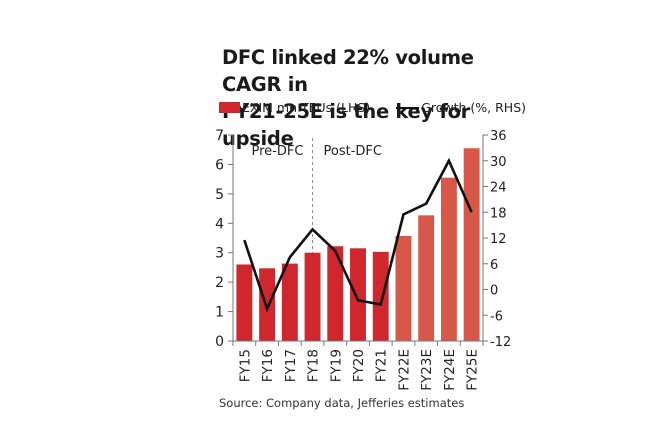 This screenshot has width=660, height=440. Describe the element at coordinates (219, 313) in the screenshot. I see `left-axis-tick-label: 1` at that location.